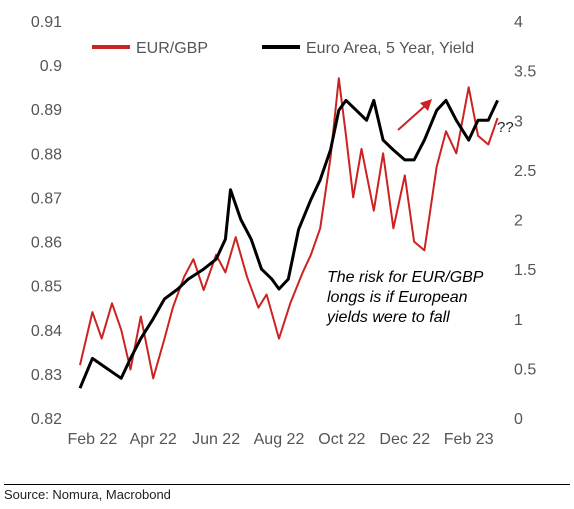  What do you see at coordinates (388, 317) in the screenshot?
I see `annotation-line-3: yields were to fall` at bounding box center [388, 317].